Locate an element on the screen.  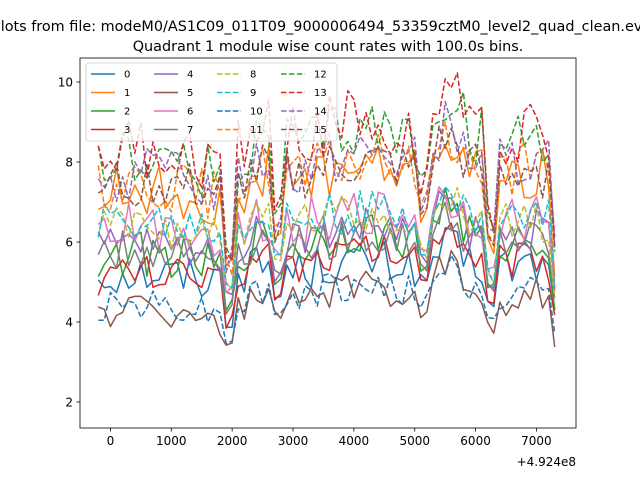
x-tick-label: 5000 is located at coordinates (414, 441).